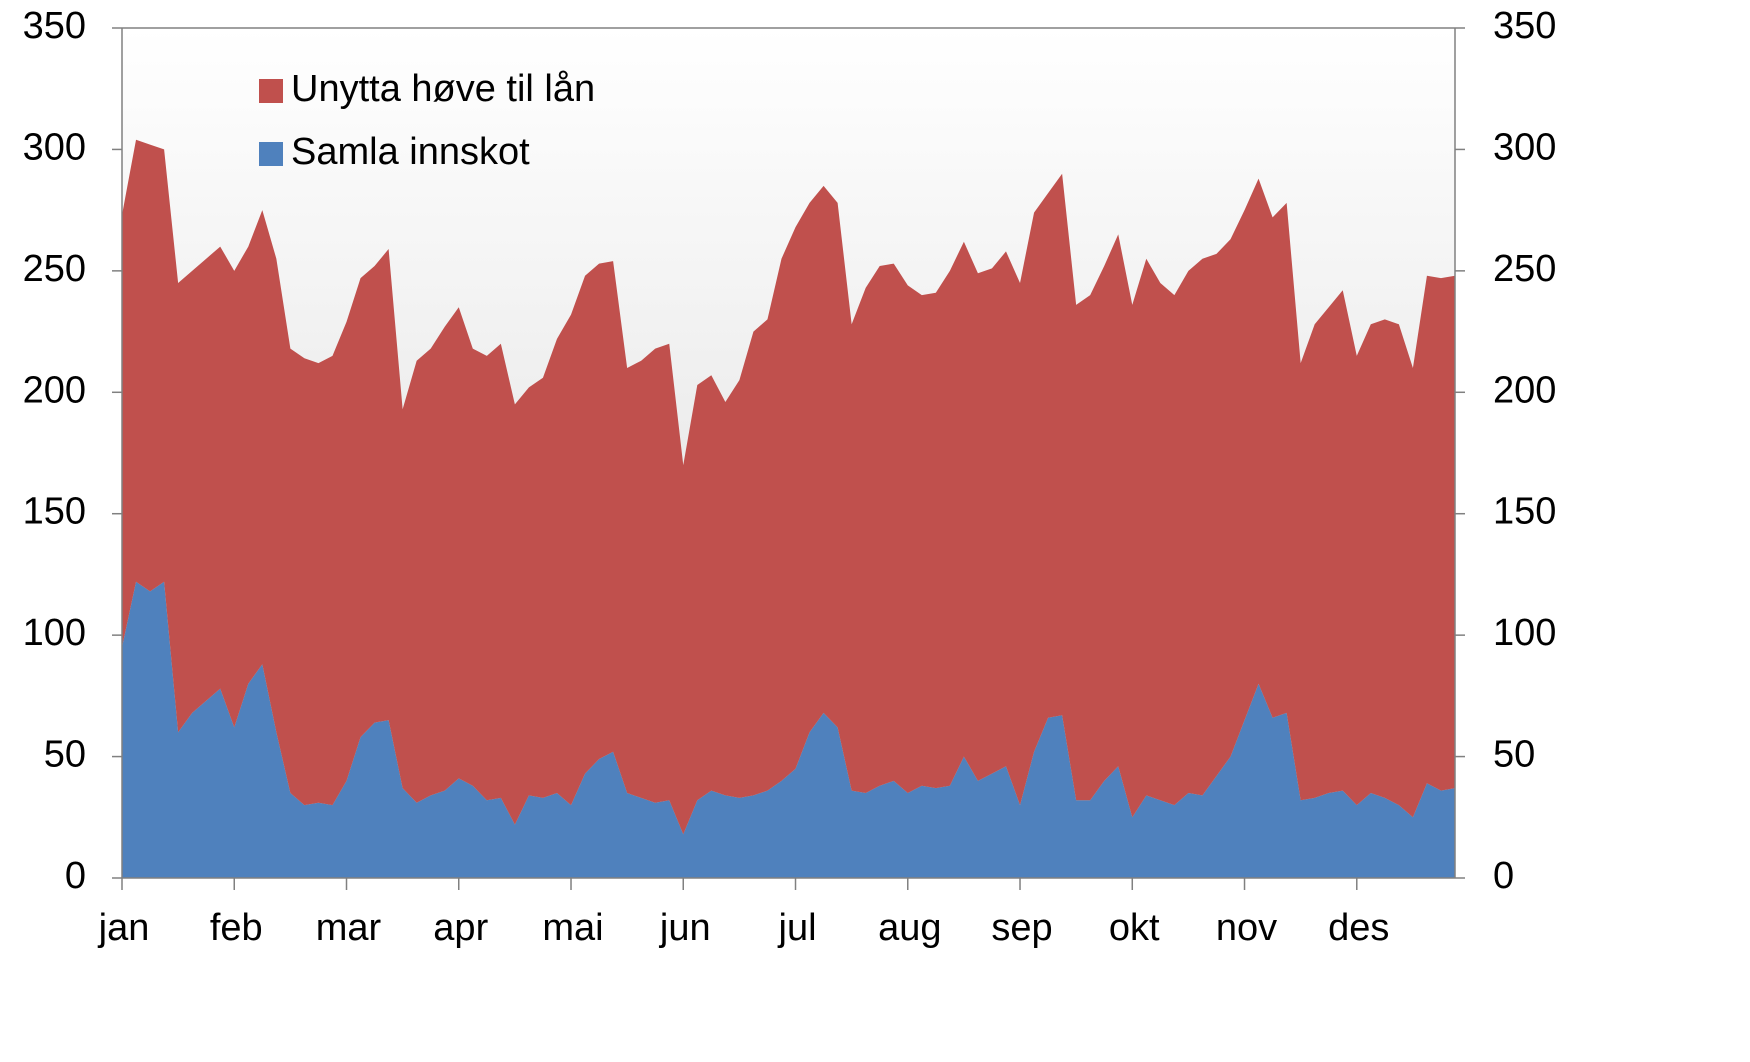 This screenshot has width=1750, height=1062. I want to click on y2-tick-label: 250, so click(1524, 269).